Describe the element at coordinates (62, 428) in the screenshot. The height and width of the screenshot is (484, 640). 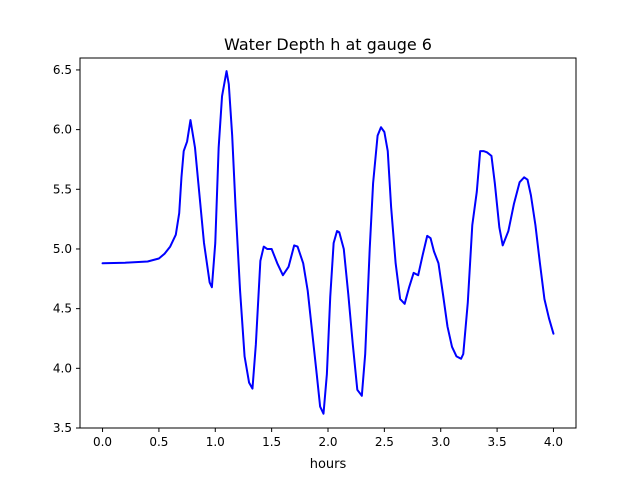
I see `y-tick-label: 3.5` at that location.